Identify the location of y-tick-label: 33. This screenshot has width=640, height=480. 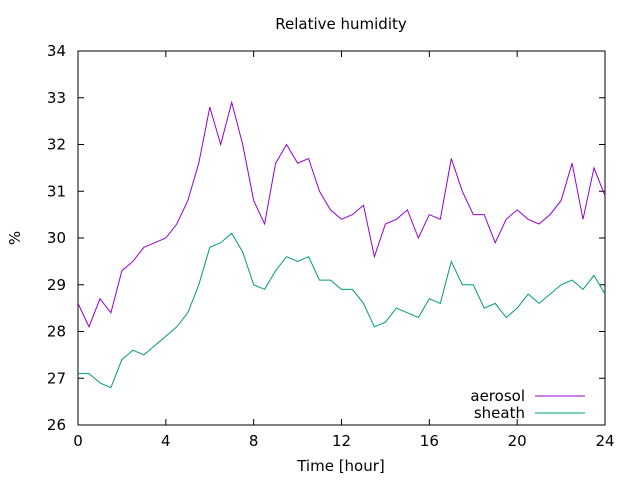
(56, 98).